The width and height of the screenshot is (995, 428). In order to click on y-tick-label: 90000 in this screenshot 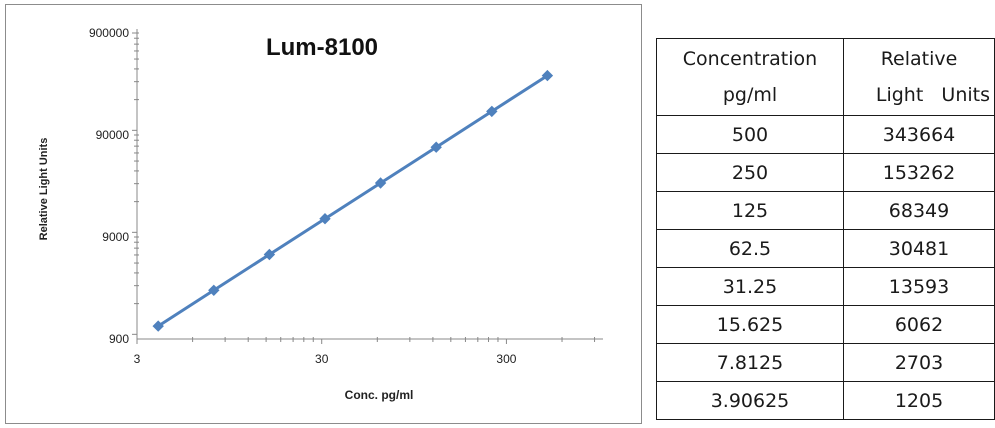, I will do `click(113, 135)`.